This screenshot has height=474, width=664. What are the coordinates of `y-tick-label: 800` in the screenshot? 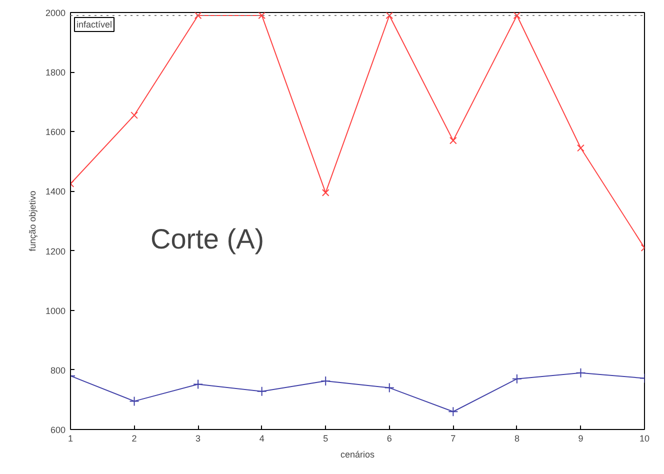 It's located at (58, 370).